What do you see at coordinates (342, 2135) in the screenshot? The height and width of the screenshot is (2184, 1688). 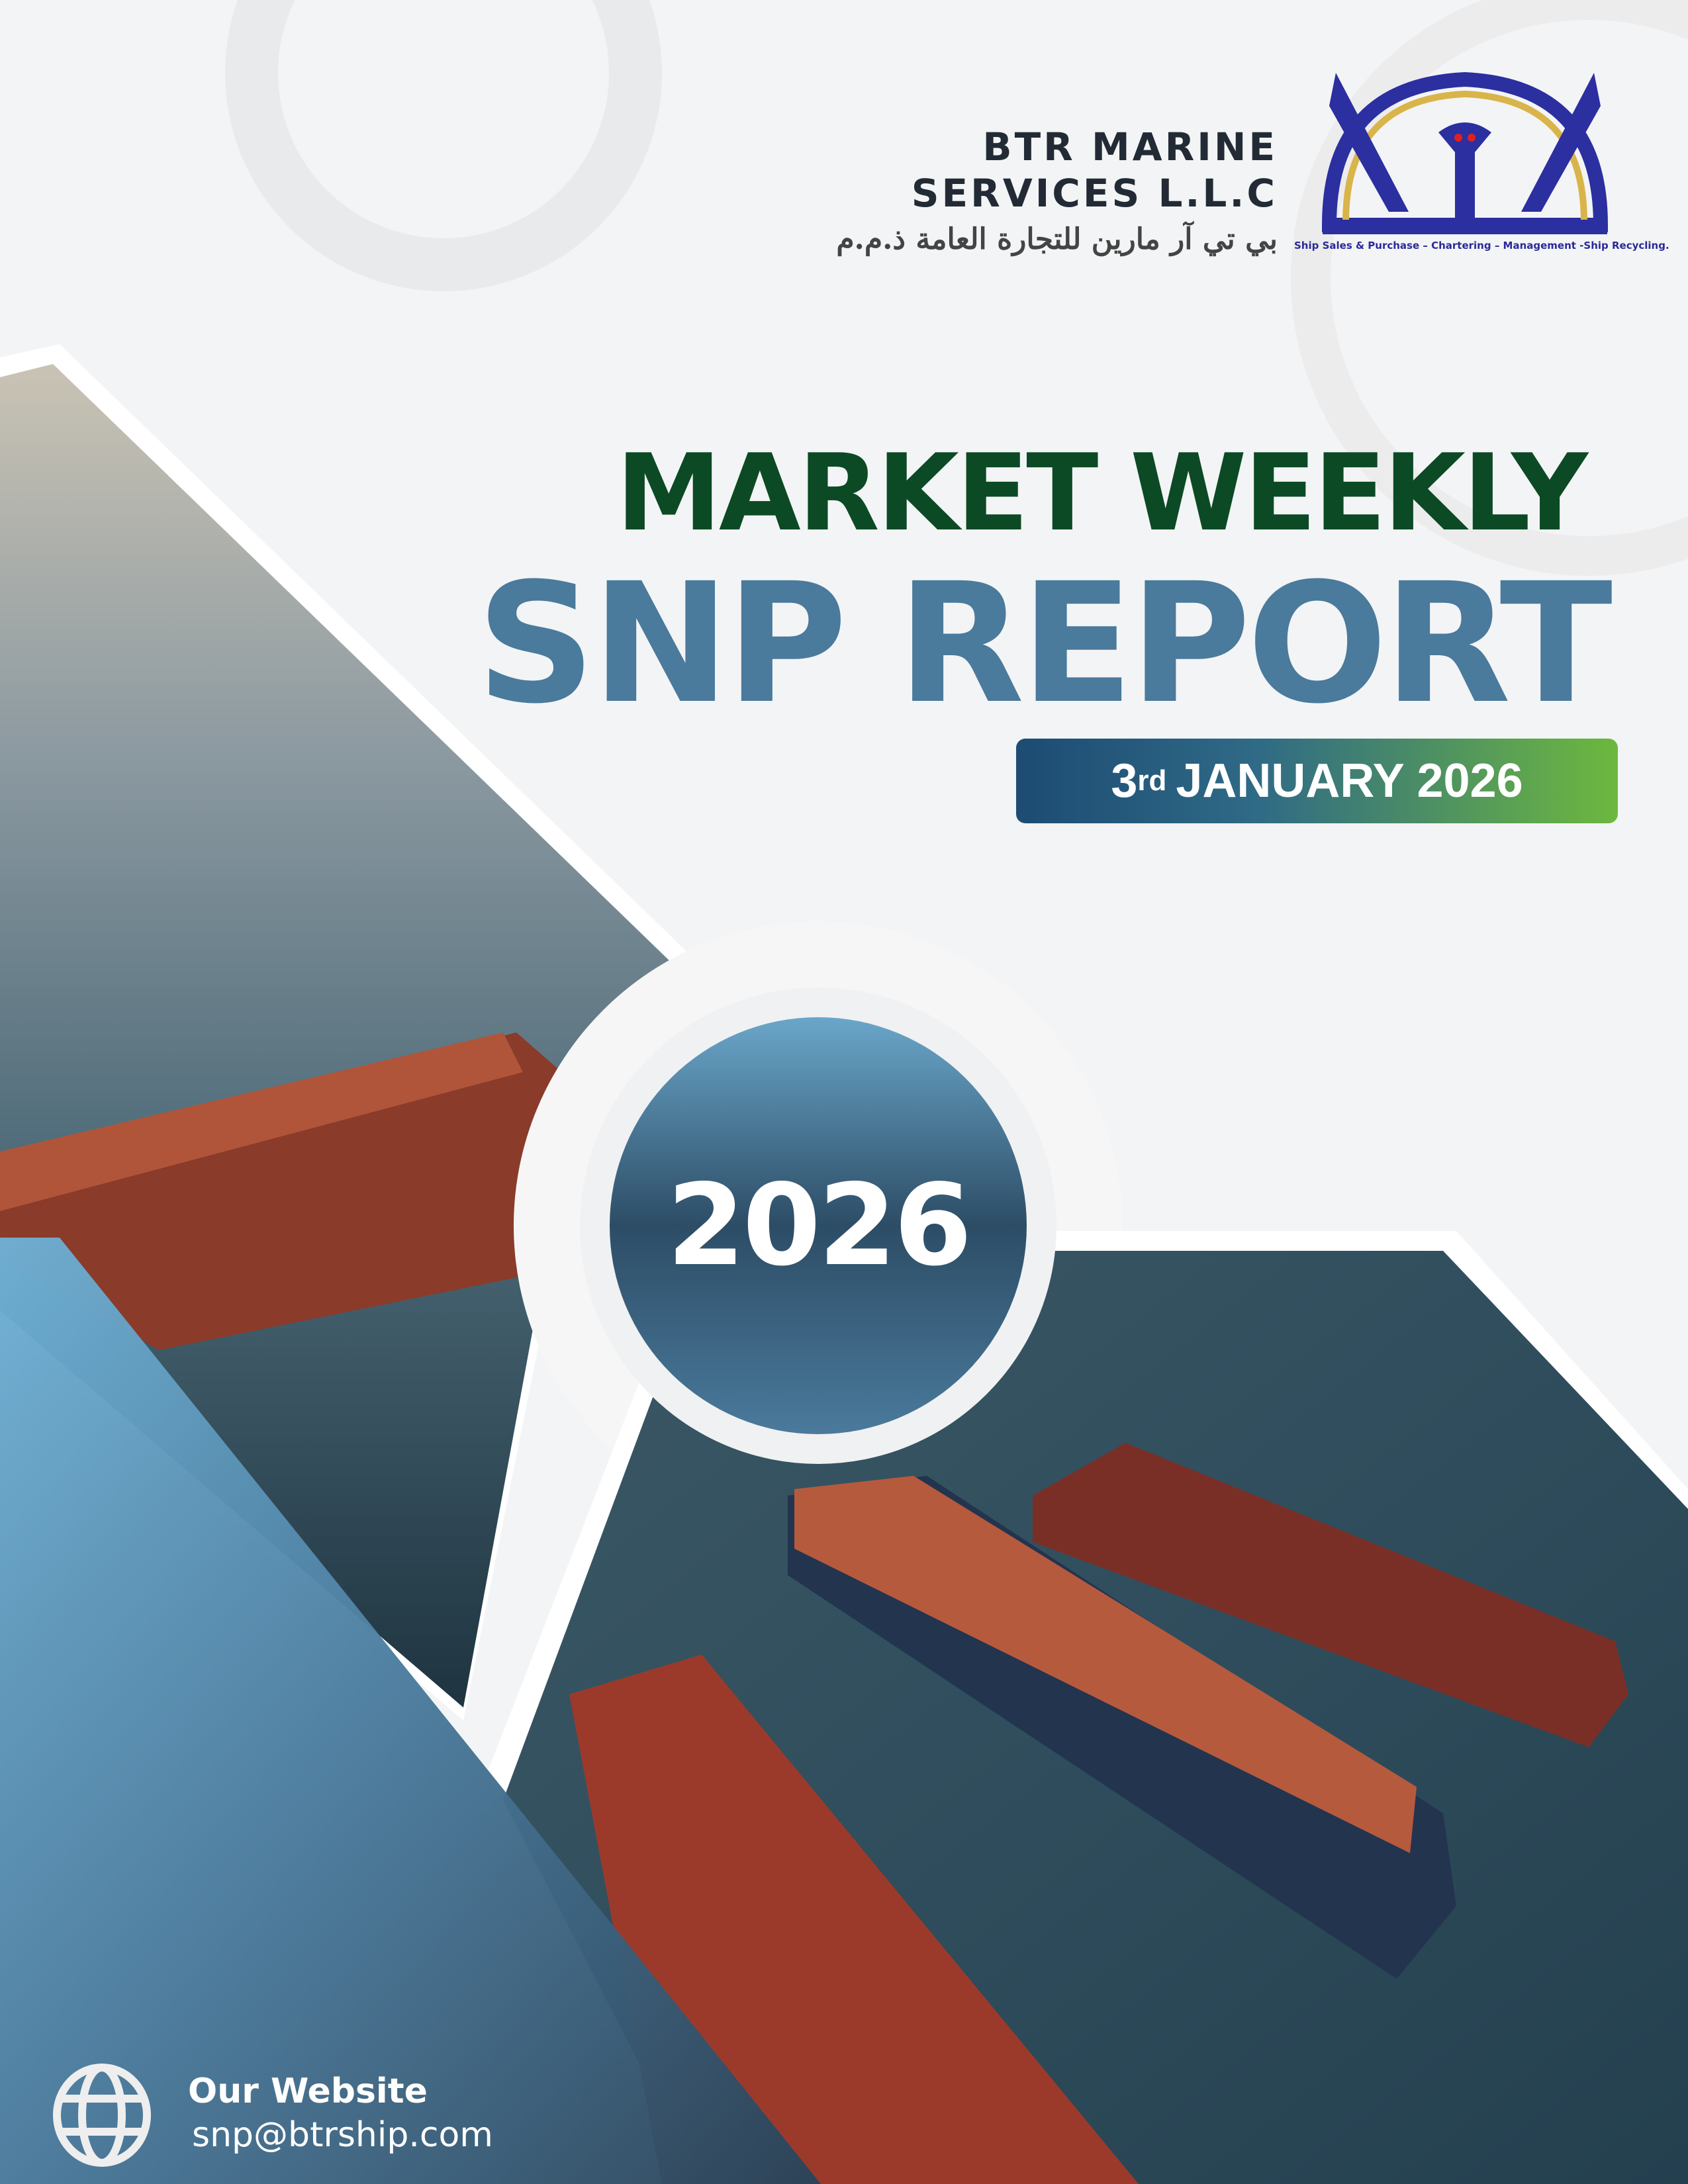 I see `website-email-link: snp@btrship.com` at bounding box center [342, 2135].